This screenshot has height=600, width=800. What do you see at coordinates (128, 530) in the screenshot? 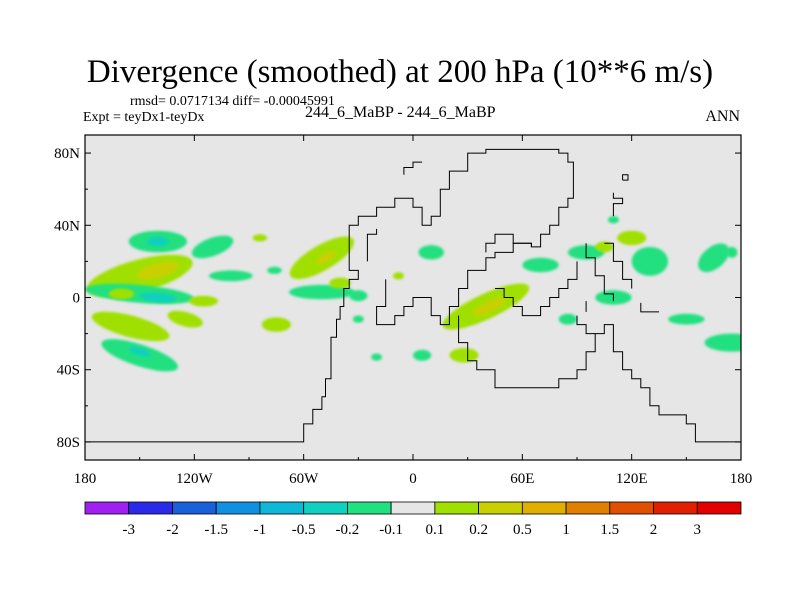
I see `colorbar-label-0: -3` at bounding box center [128, 530].